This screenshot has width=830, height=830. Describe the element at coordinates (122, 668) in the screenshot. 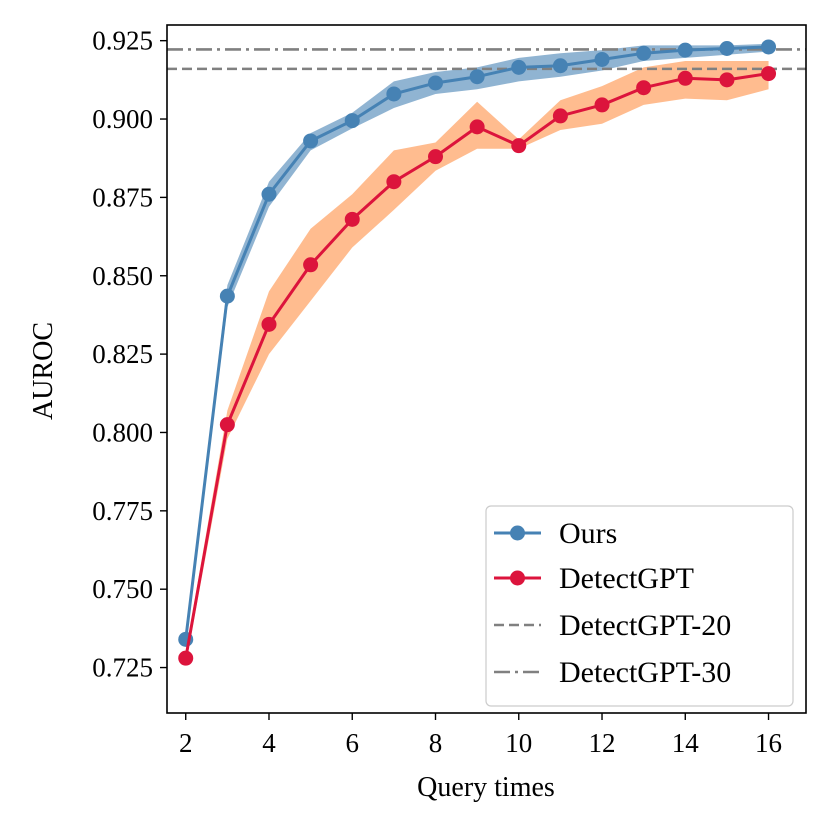

I see `y-tick-label: 0.725` at that location.